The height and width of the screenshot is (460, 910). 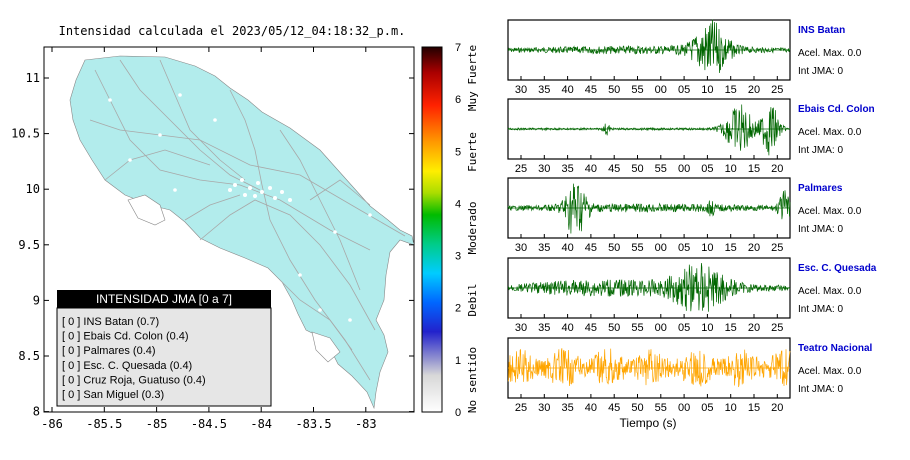 I want to click on station-name: INS Batan, so click(x=821, y=30).